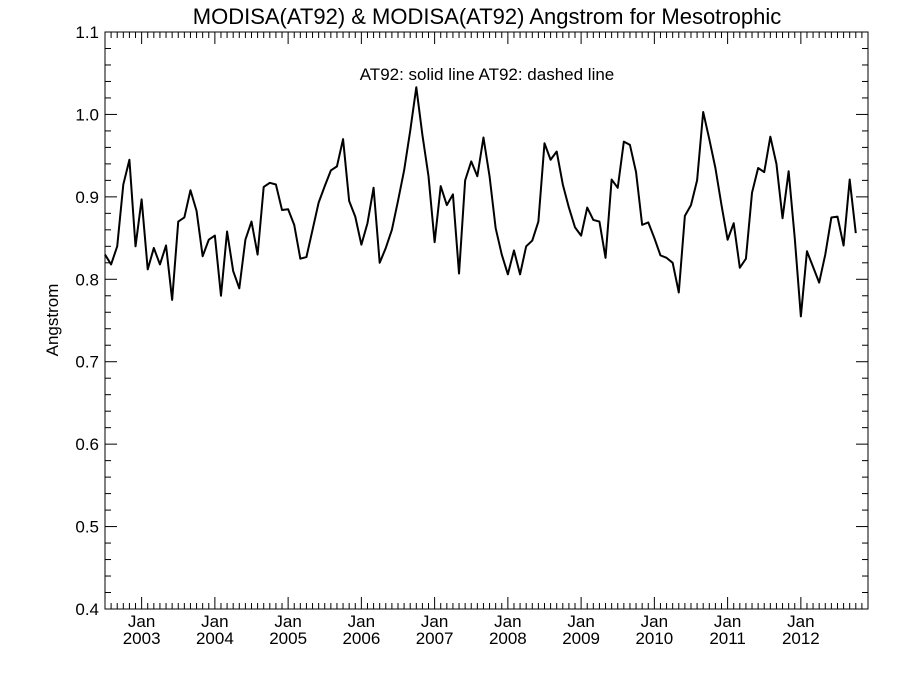  Describe the element at coordinates (487, 74) in the screenshot. I see `chart-annotation: AT92: solid line AT92: dashed line` at that location.